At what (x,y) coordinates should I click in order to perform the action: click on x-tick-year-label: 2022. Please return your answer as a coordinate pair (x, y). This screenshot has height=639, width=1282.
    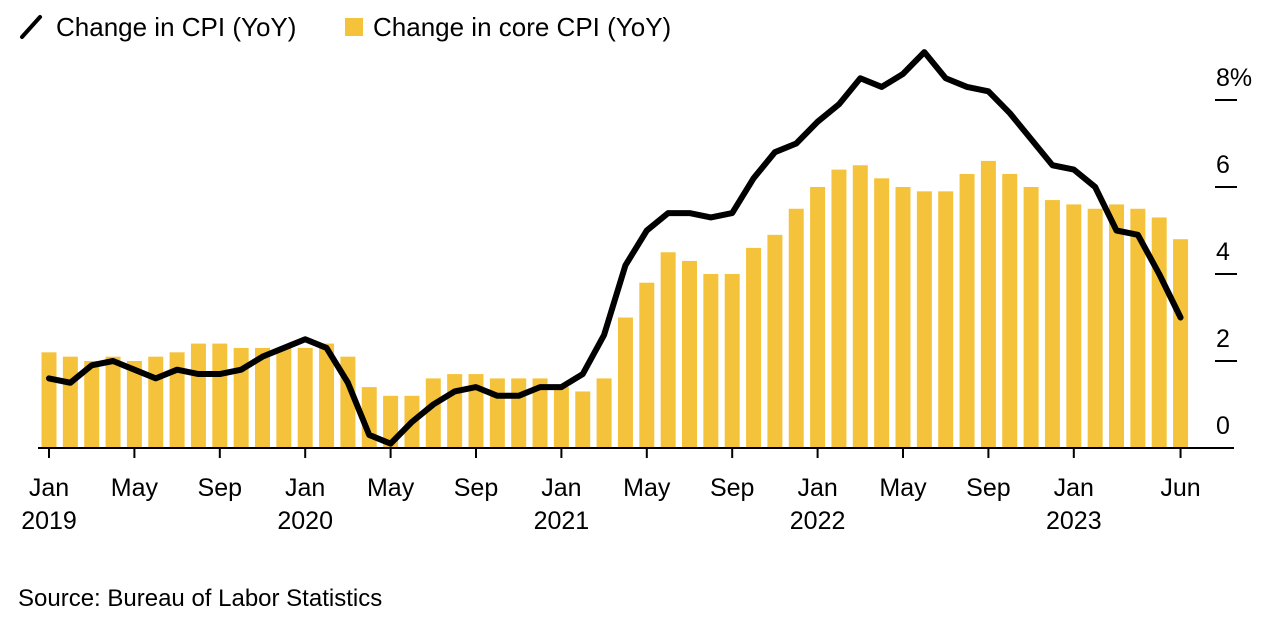
    Looking at the image, I should click on (818, 521).